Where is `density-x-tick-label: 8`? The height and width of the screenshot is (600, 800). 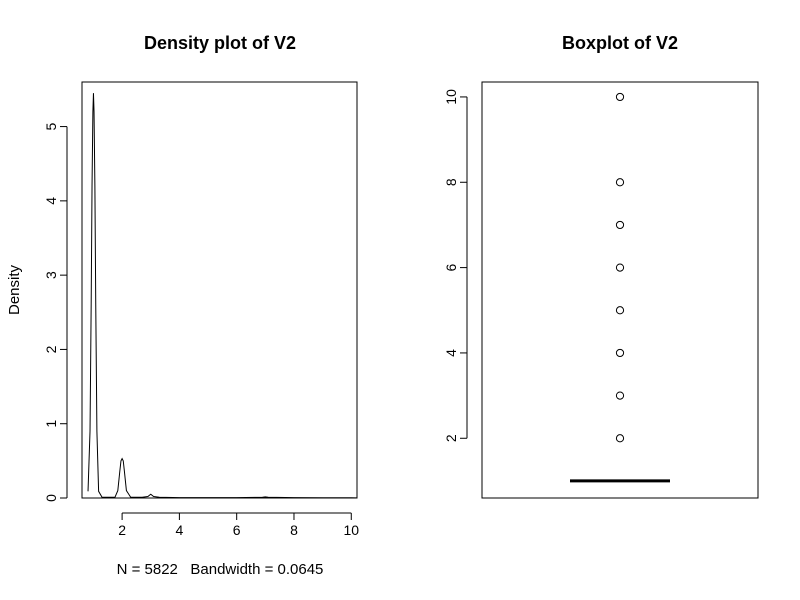
density-x-tick-label: 8 is located at coordinates (294, 530).